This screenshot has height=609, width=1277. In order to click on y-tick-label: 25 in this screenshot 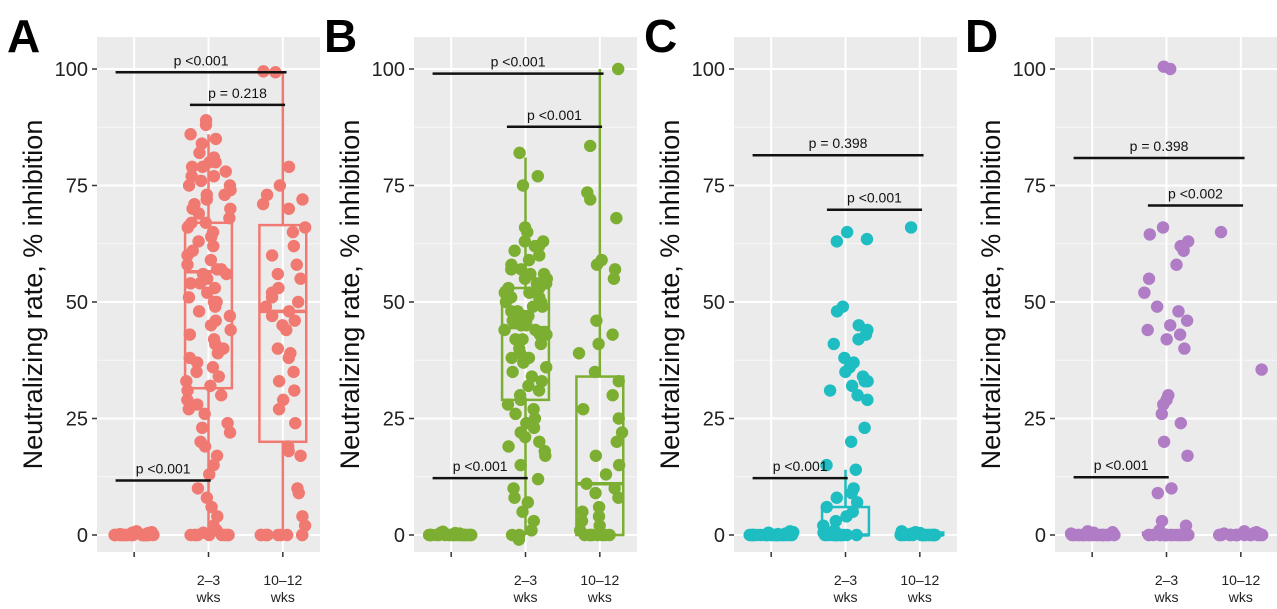, I will do `click(394, 420)`.